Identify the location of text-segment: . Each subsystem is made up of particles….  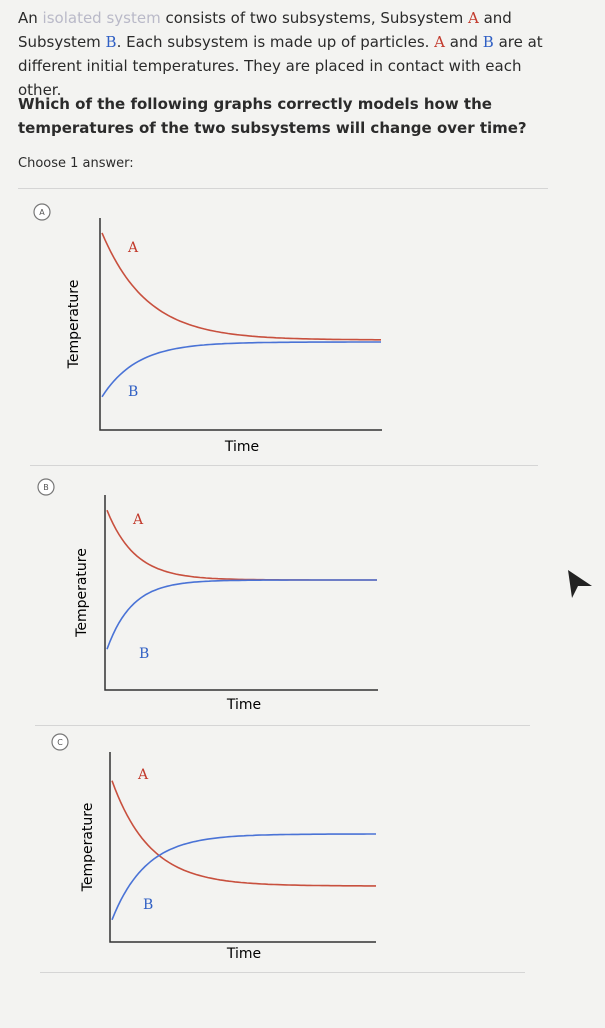
(275, 42).